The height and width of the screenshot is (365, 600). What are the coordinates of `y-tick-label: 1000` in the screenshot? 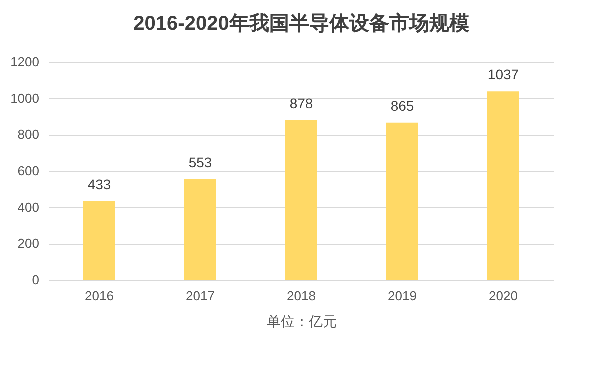 It's located at (25, 98).